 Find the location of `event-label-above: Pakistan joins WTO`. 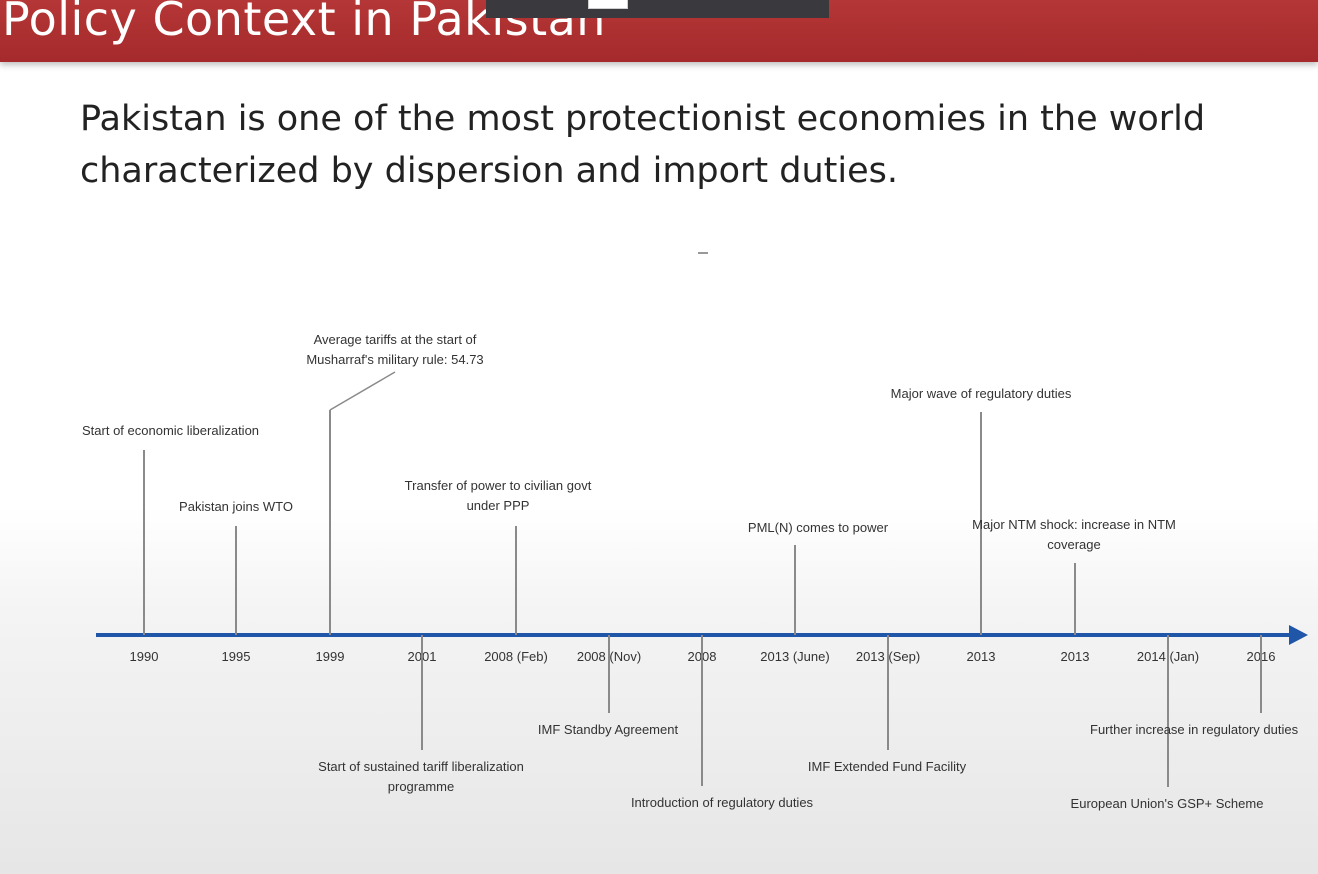

event-label-above: Pakistan joins WTO is located at coordinates (236, 507).